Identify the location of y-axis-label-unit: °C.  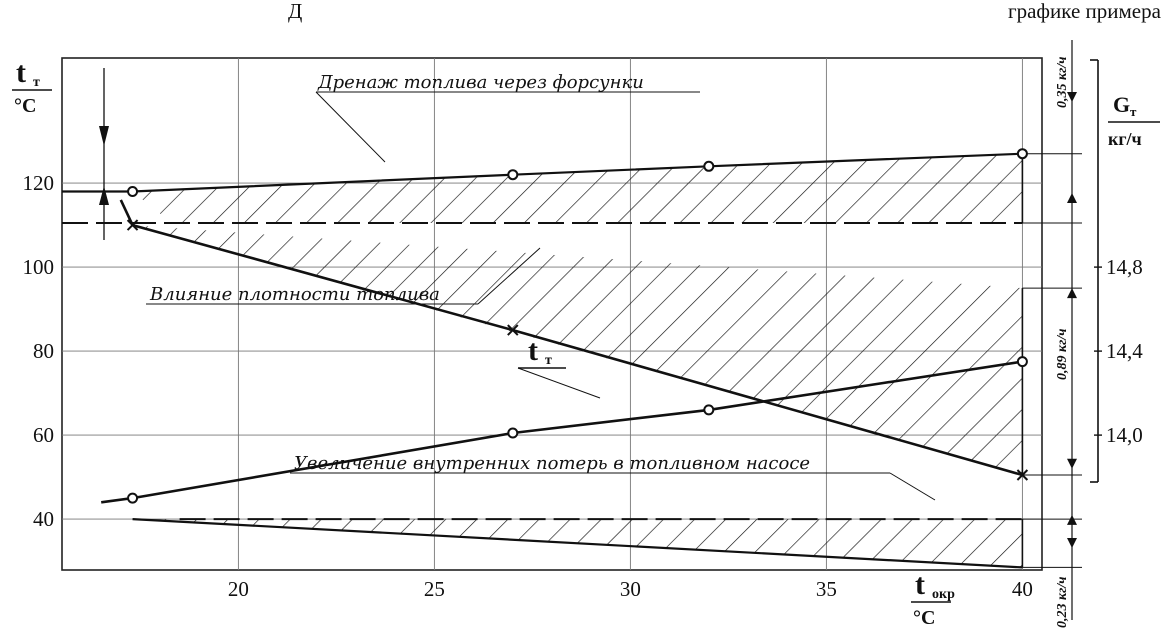
(25, 106).